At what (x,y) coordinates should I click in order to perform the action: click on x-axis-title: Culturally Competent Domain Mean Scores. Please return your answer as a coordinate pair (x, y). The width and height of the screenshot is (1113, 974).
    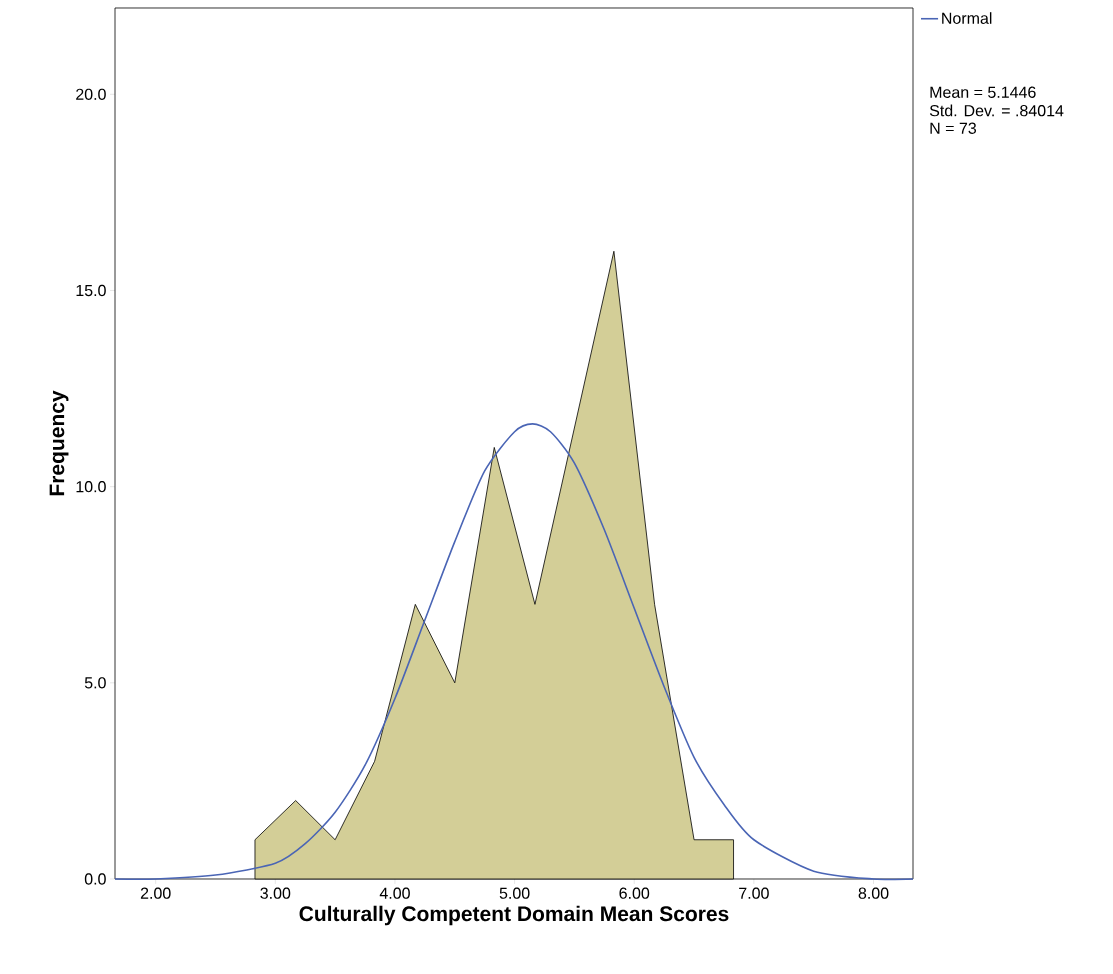
    Looking at the image, I should click on (514, 915).